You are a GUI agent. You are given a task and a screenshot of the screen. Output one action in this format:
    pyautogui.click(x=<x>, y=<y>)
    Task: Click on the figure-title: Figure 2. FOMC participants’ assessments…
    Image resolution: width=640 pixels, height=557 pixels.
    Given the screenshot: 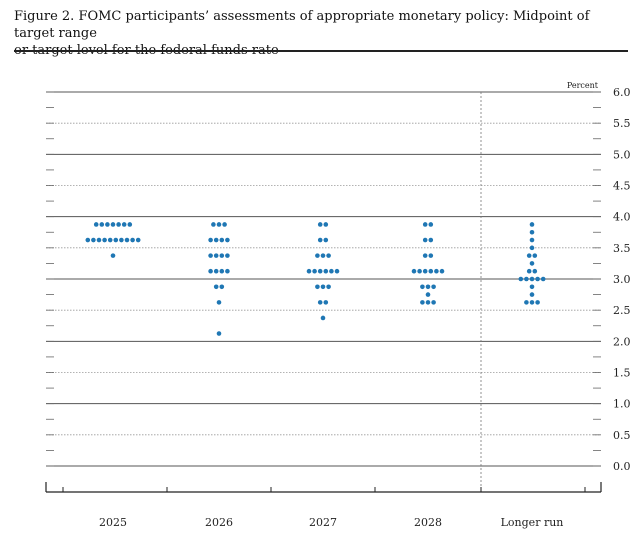 What is the action you would take?
    pyautogui.click(x=314, y=33)
    